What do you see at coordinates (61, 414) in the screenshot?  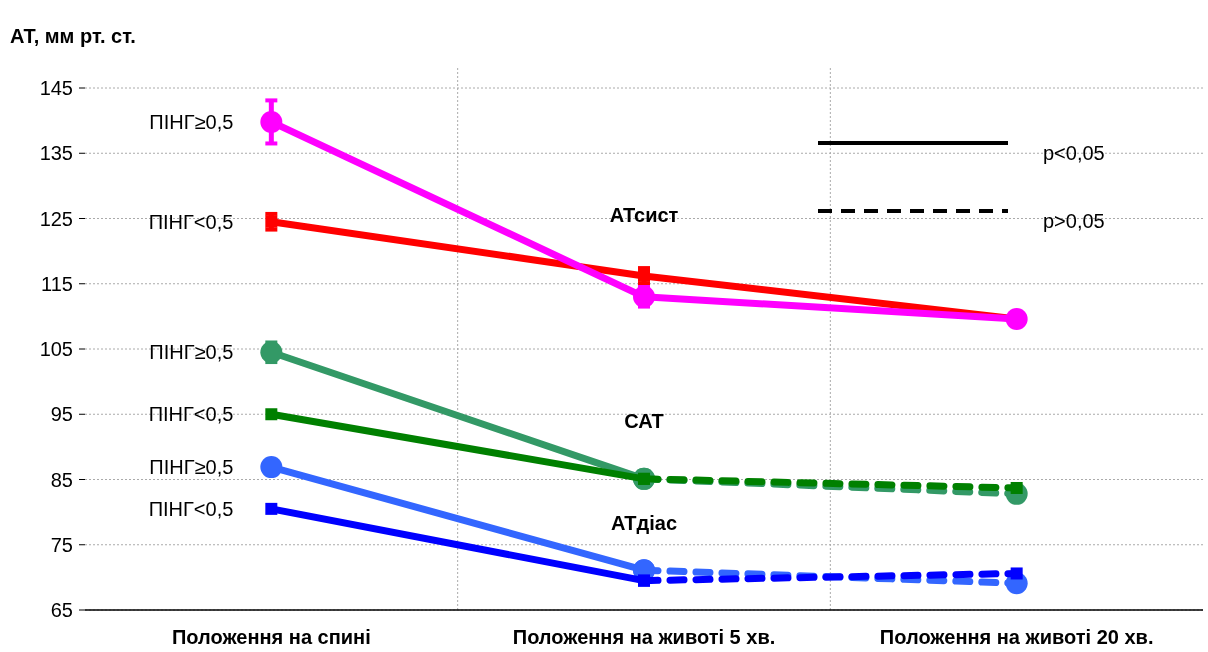 I see `y-tick-label: 95` at bounding box center [61, 414].